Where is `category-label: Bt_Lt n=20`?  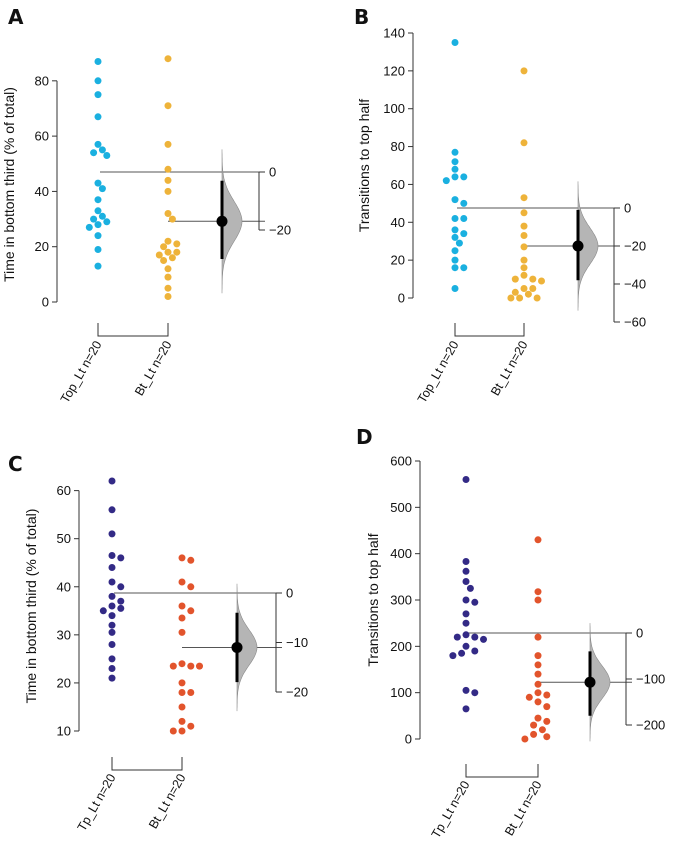 category-label: Bt_Lt n=20 is located at coordinates (523, 808).